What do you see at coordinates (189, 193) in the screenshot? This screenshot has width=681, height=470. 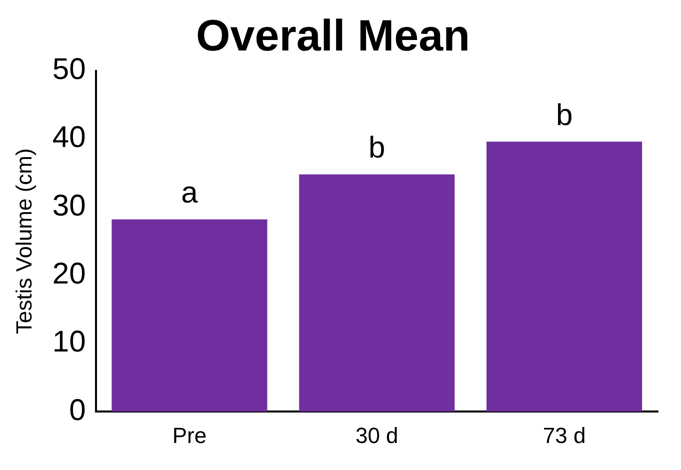 I see `annotation: a` at bounding box center [189, 193].